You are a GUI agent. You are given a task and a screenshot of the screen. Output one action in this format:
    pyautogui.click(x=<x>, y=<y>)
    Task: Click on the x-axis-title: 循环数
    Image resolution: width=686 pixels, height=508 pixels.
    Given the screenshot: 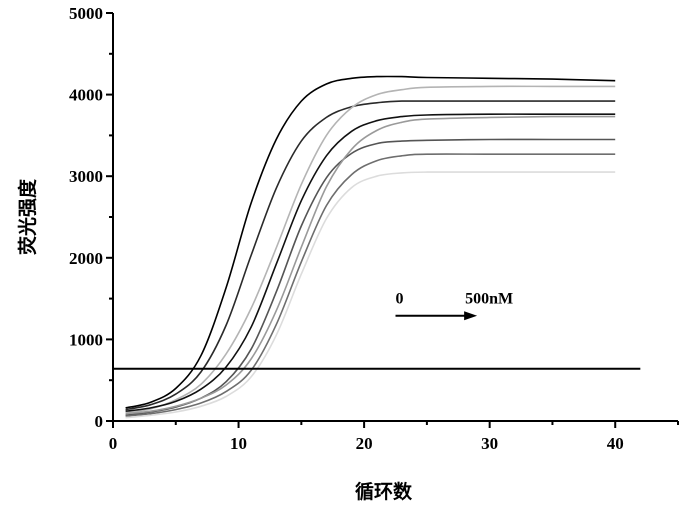 What is the action you would take?
    pyautogui.click(x=384, y=491)
    